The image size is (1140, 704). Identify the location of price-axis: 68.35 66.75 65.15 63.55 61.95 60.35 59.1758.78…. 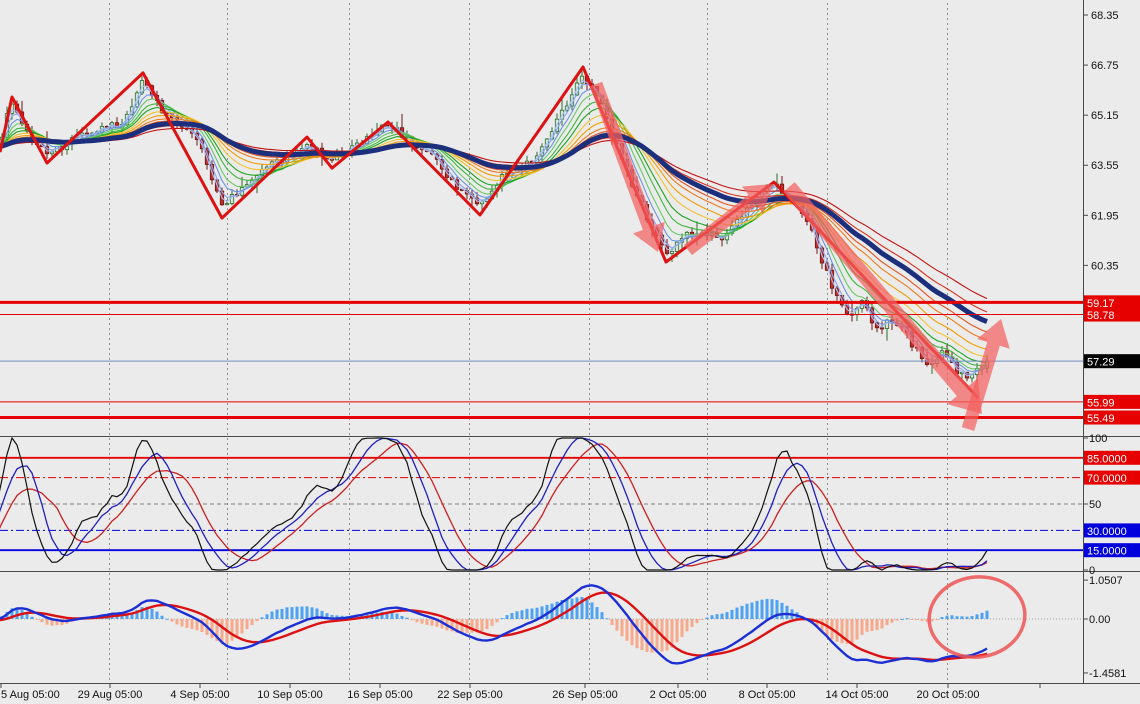
(1111, 345).